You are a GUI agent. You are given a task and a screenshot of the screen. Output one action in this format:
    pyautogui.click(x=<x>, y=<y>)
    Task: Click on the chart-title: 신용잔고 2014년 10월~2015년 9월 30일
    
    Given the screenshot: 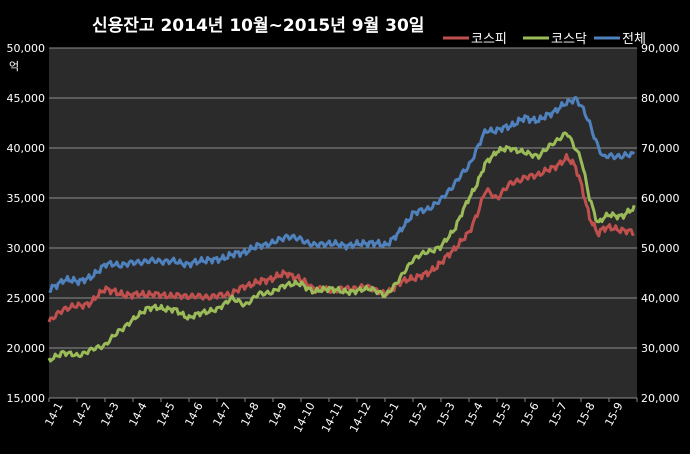 What is the action you would take?
    pyautogui.click(x=258, y=26)
    